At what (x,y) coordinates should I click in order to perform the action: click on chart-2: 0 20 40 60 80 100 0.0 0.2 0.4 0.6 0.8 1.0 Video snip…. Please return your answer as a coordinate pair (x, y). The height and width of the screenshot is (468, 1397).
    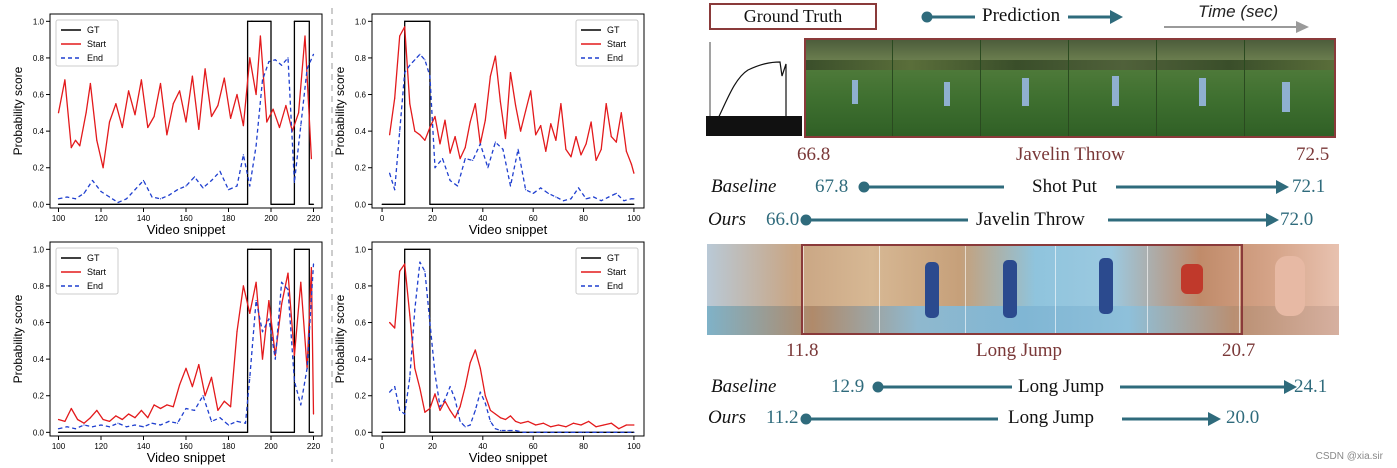
    Looking at the image, I should click on (489, 125).